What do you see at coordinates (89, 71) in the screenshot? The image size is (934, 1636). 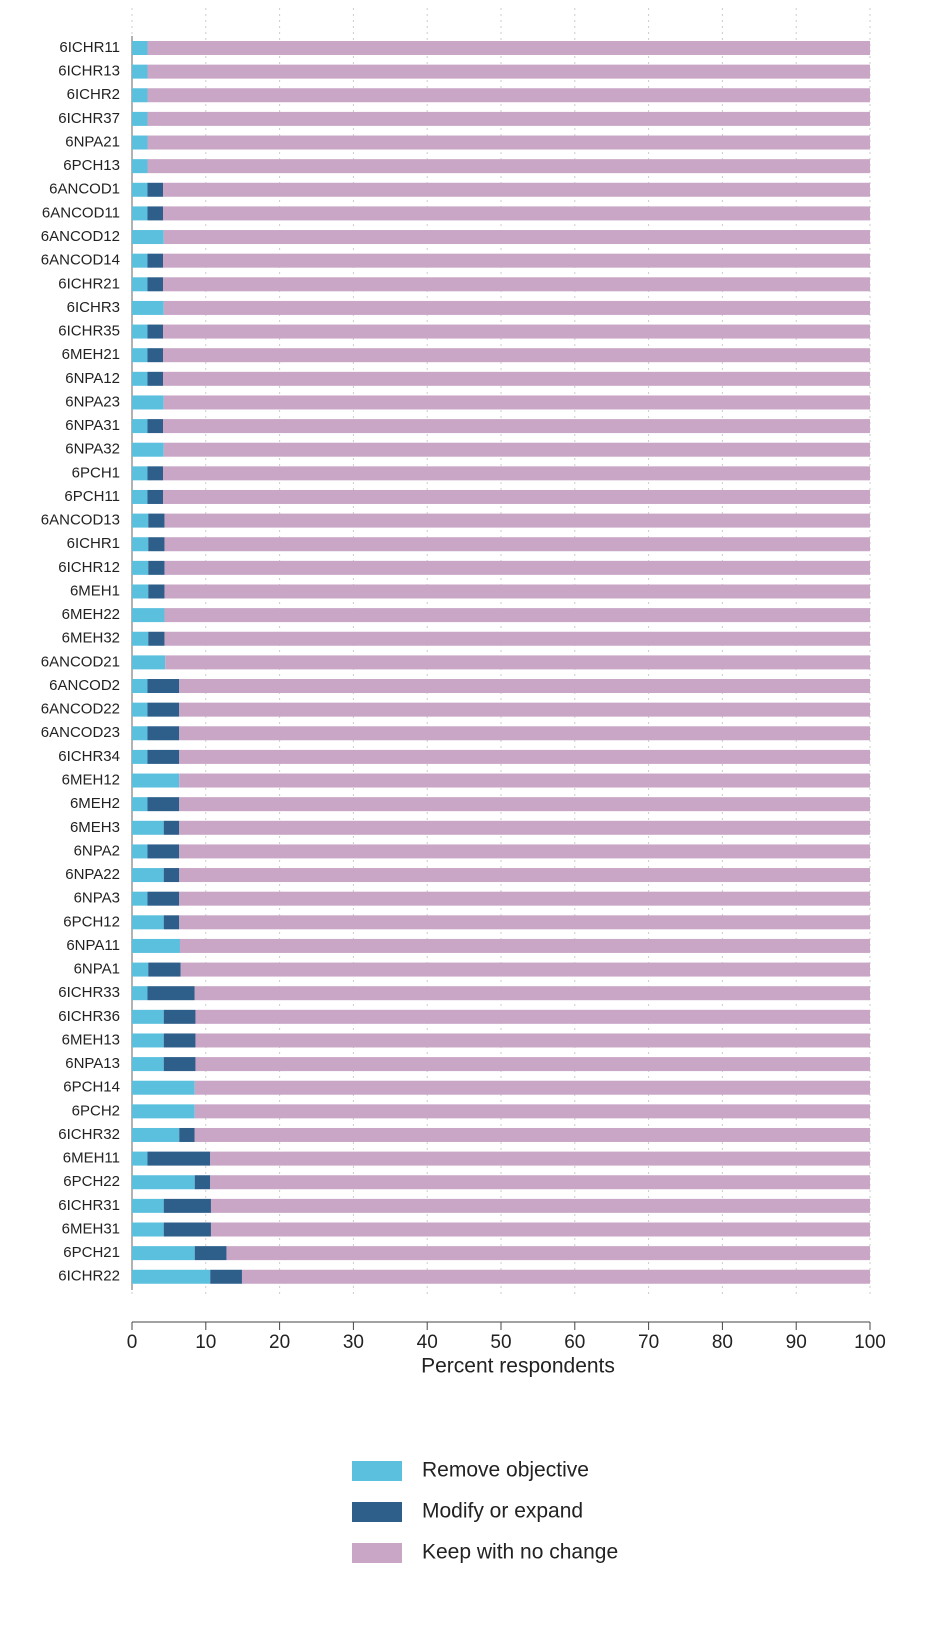 I see `y-tick-label: 6ICHR13` at bounding box center [89, 71].